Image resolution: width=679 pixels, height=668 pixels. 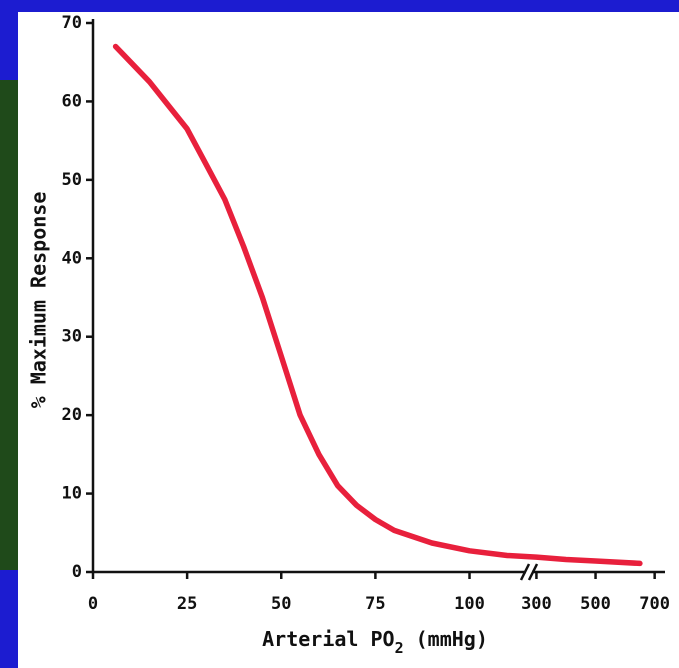 I want to click on x-label-unit: (mmHg), so click(x=452, y=639).